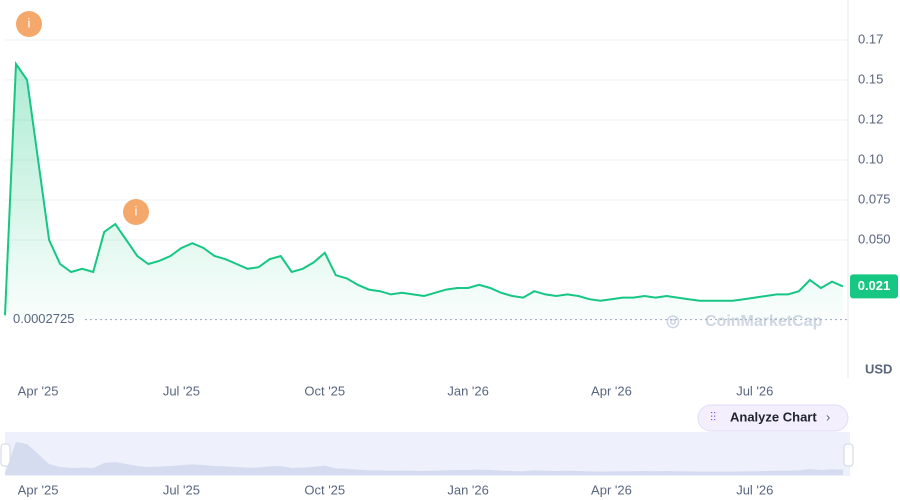  I want to click on analyze-button: Analyze Chart ⫶⫶ ›, so click(773, 418).